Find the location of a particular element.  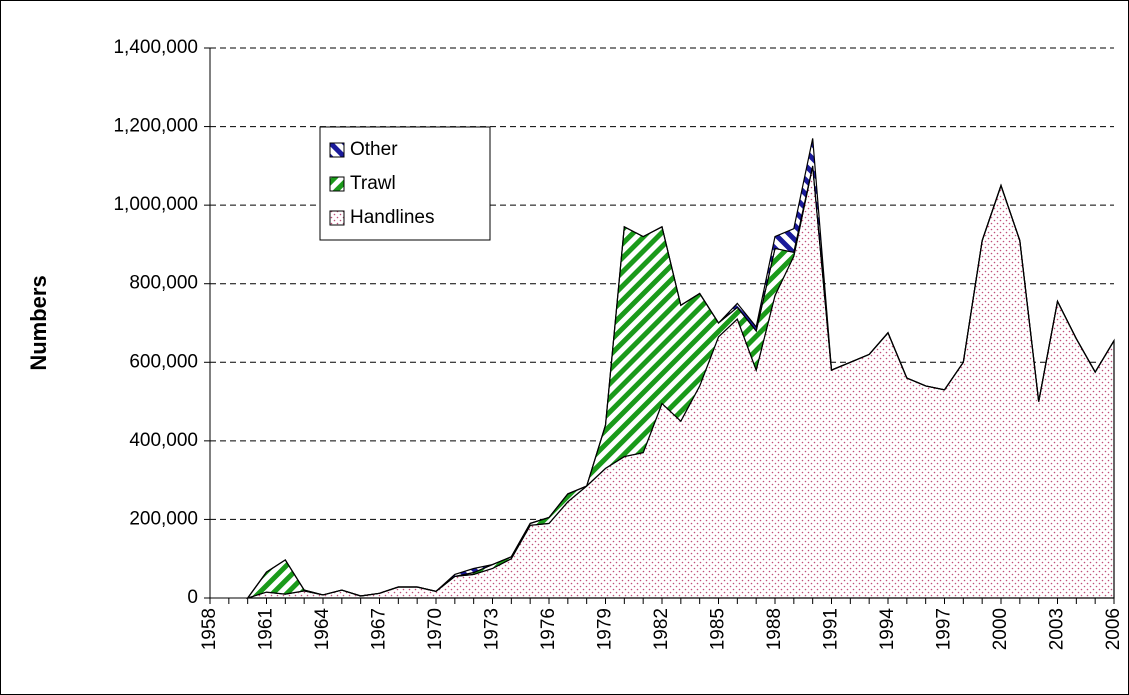

x-tick-label: 1979 is located at coordinates (605, 629).